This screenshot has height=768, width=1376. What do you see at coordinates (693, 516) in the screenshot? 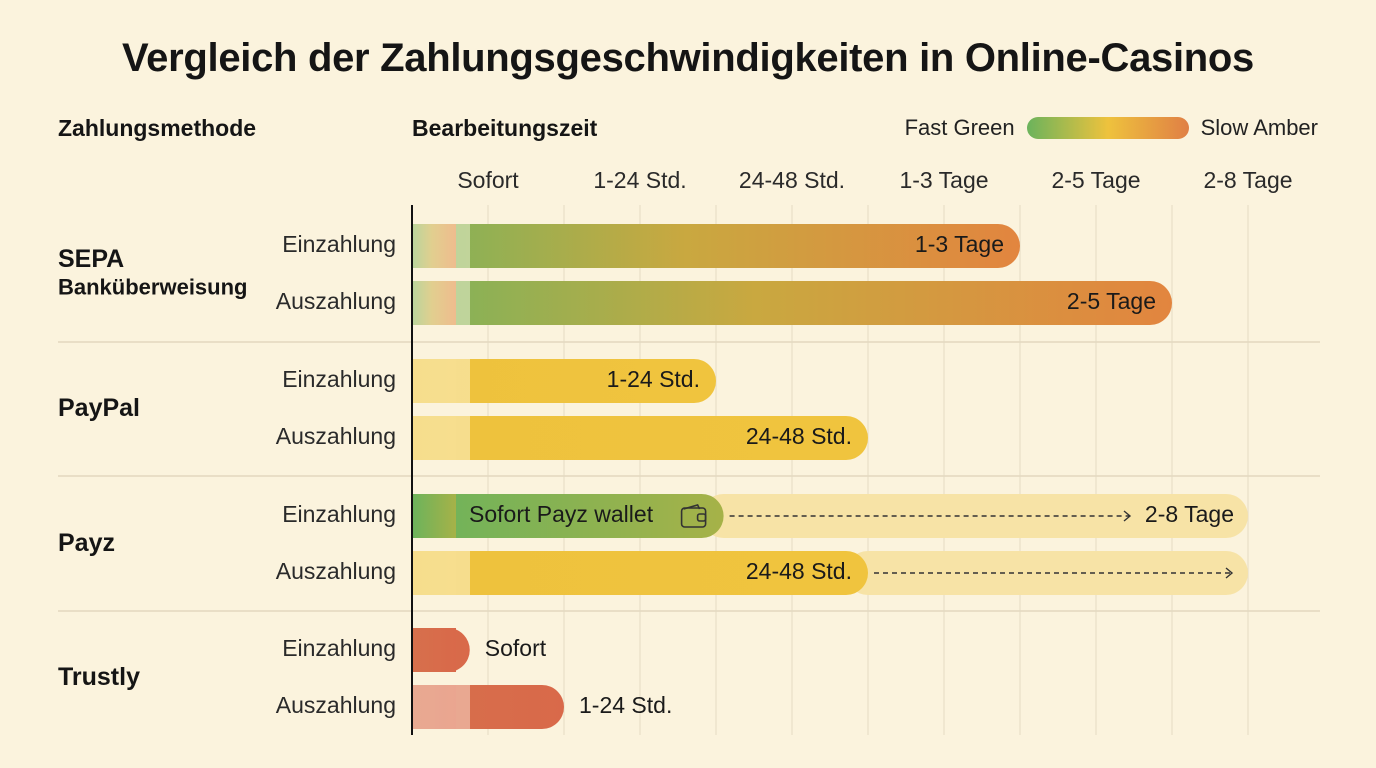
I see `wallet-icon` at bounding box center [693, 516].